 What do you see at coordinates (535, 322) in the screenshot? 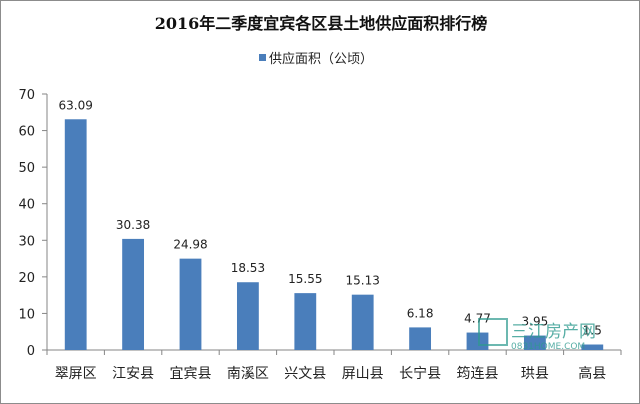
I see `data-label: 3.95` at bounding box center [535, 322].